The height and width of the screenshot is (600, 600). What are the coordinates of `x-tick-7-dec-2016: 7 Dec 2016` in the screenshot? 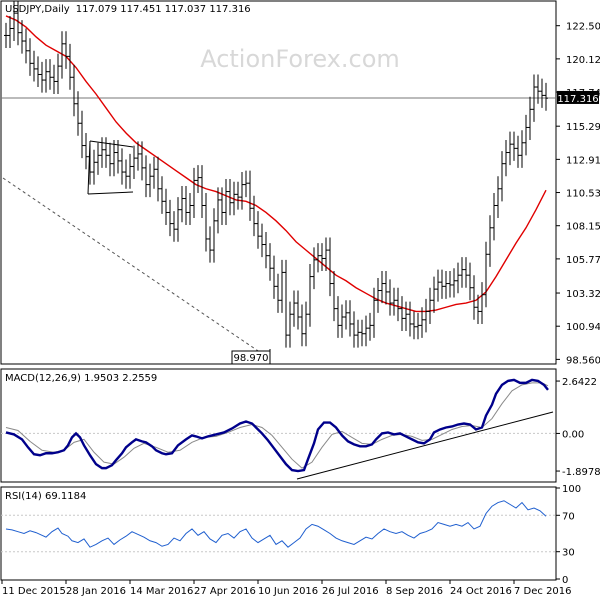 It's located at (543, 591).